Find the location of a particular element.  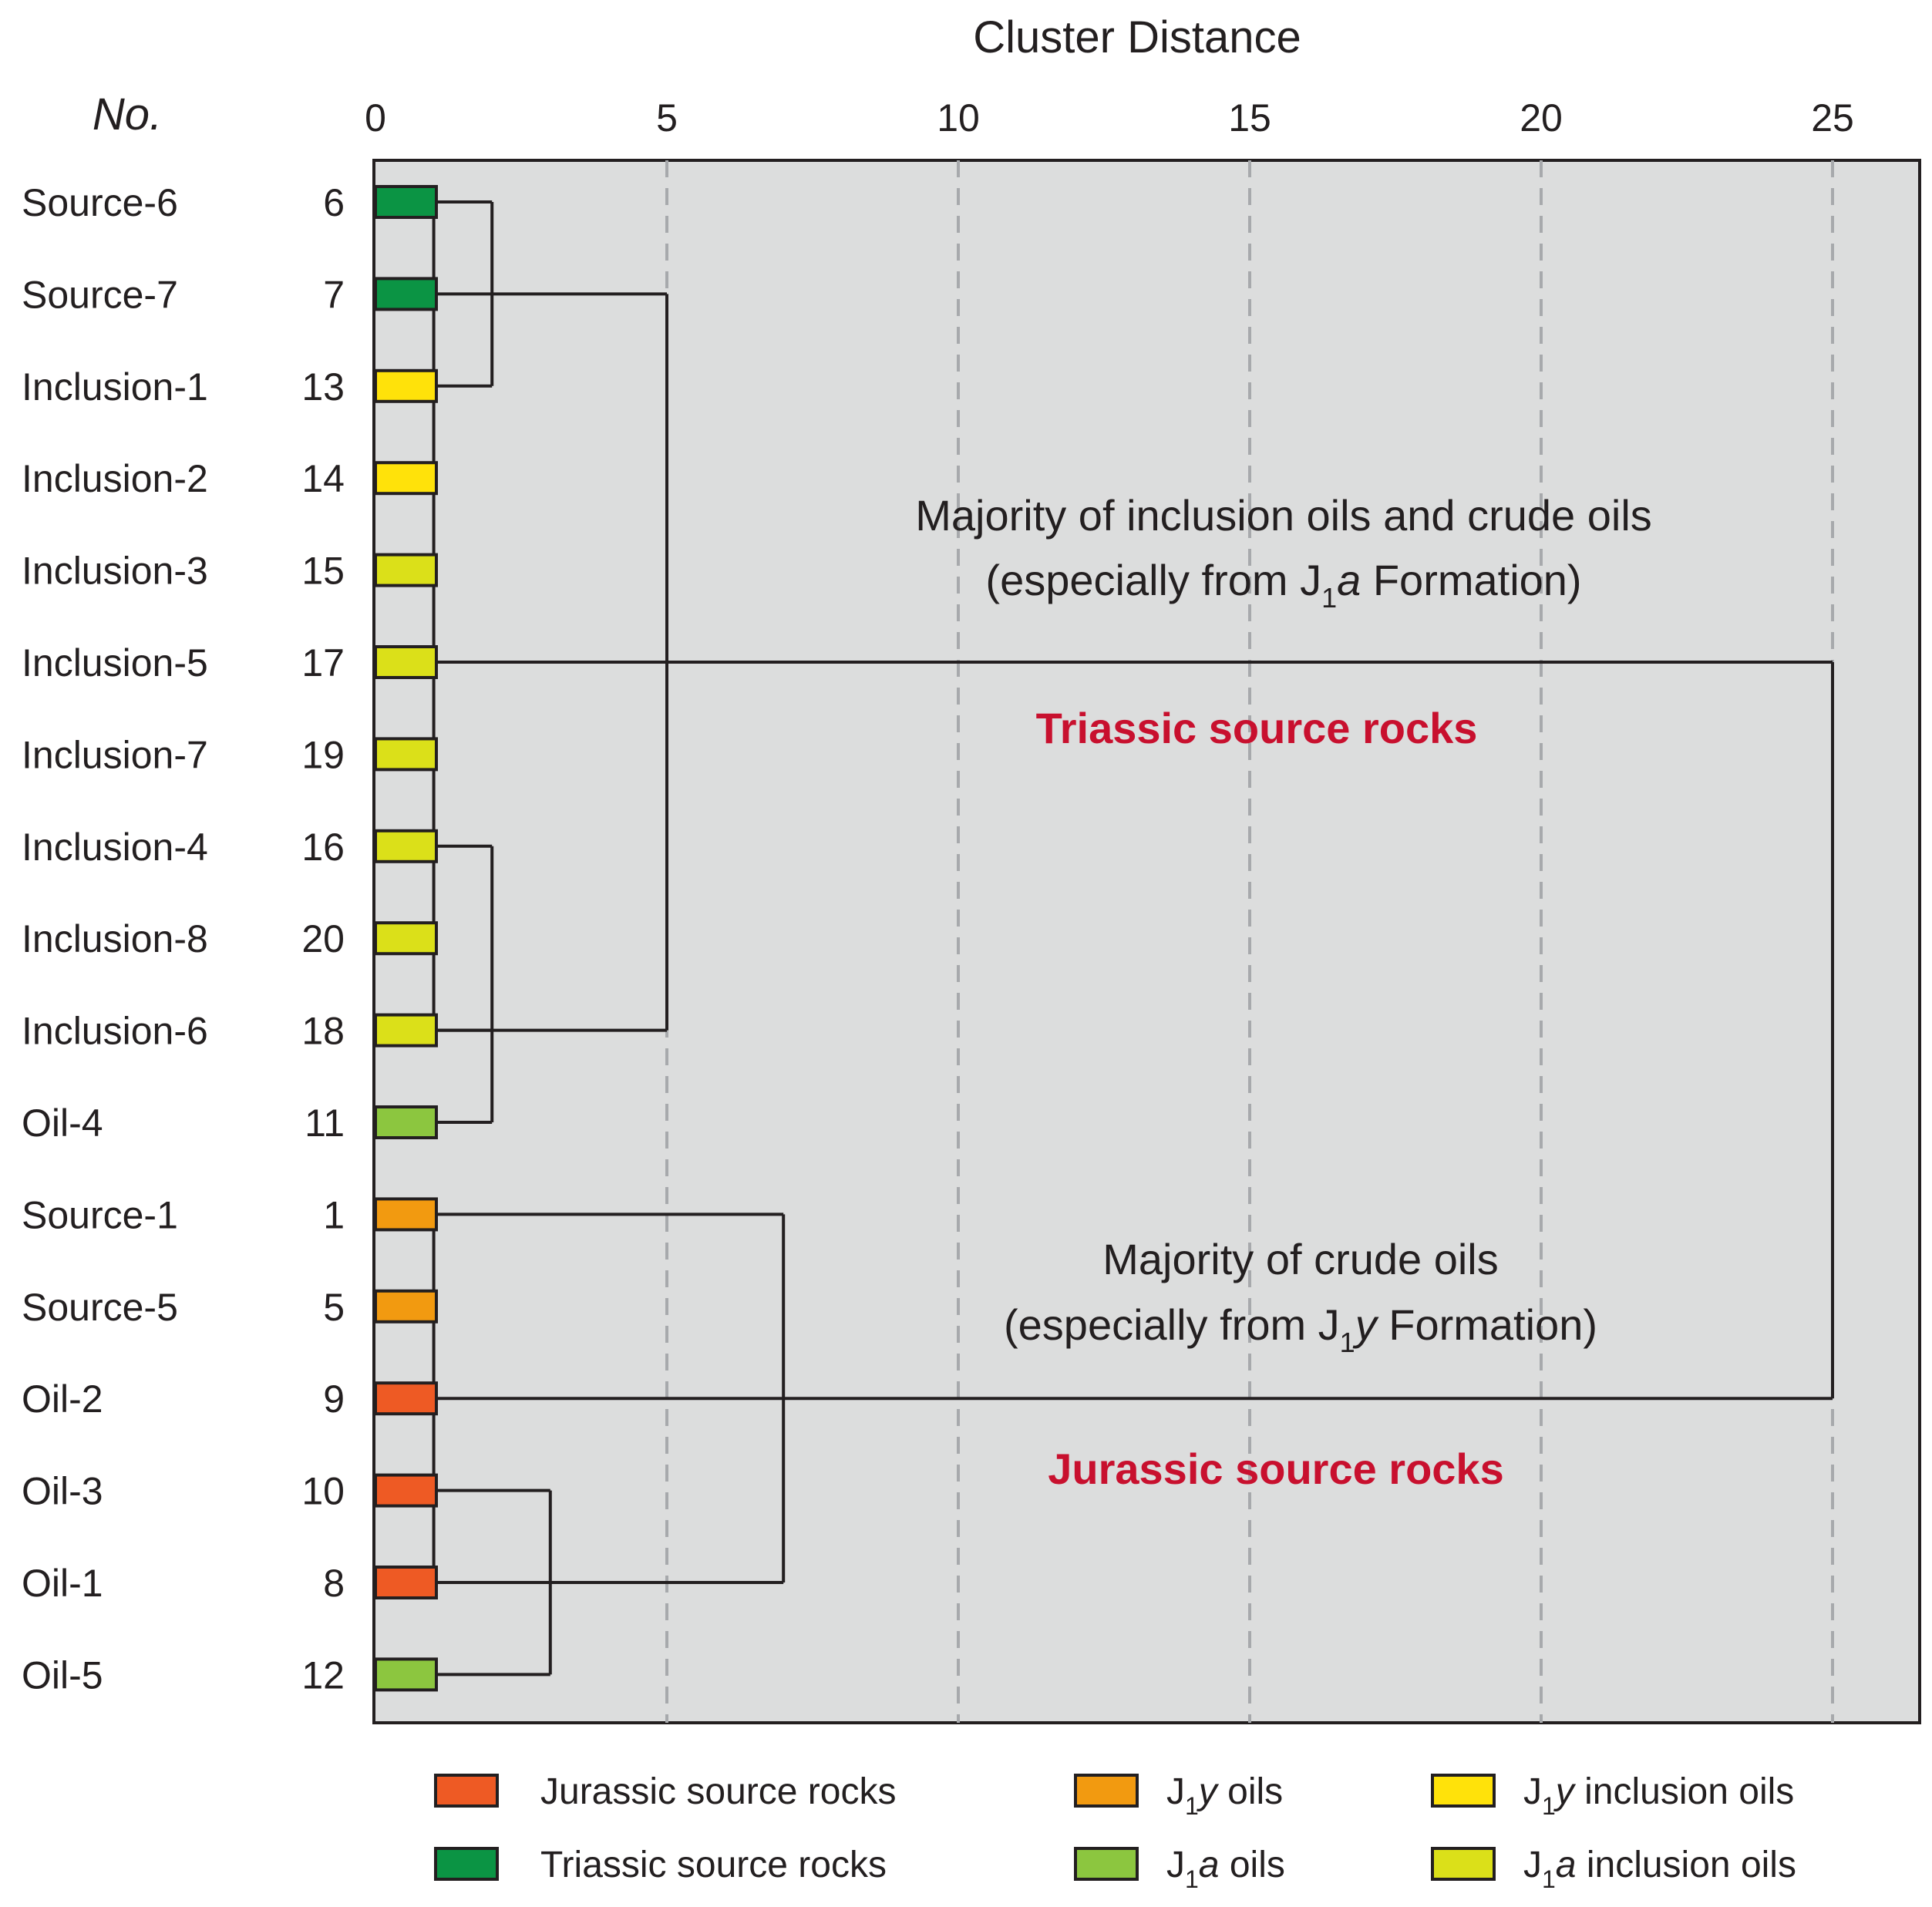

chart-title: Cluster Distance is located at coordinates (1137, 37).